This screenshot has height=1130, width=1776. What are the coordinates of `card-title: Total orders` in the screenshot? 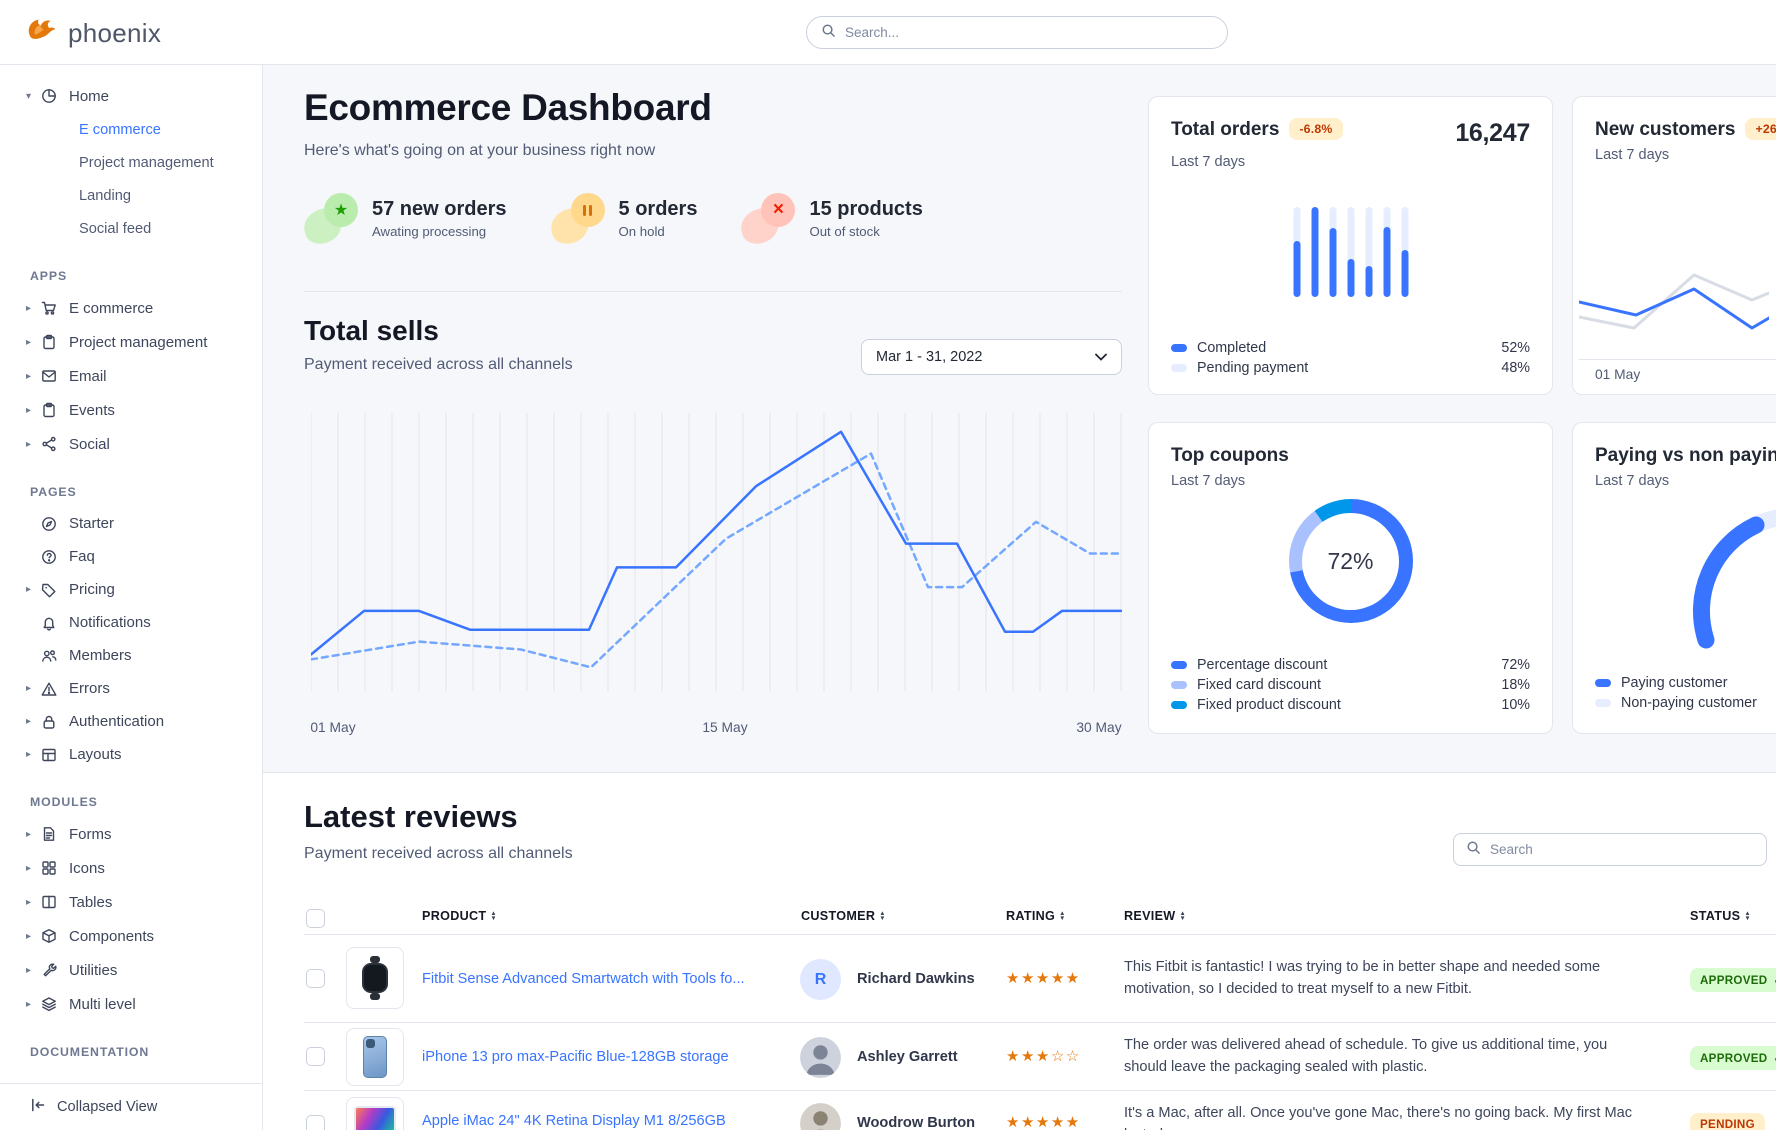 It's located at (1225, 129).